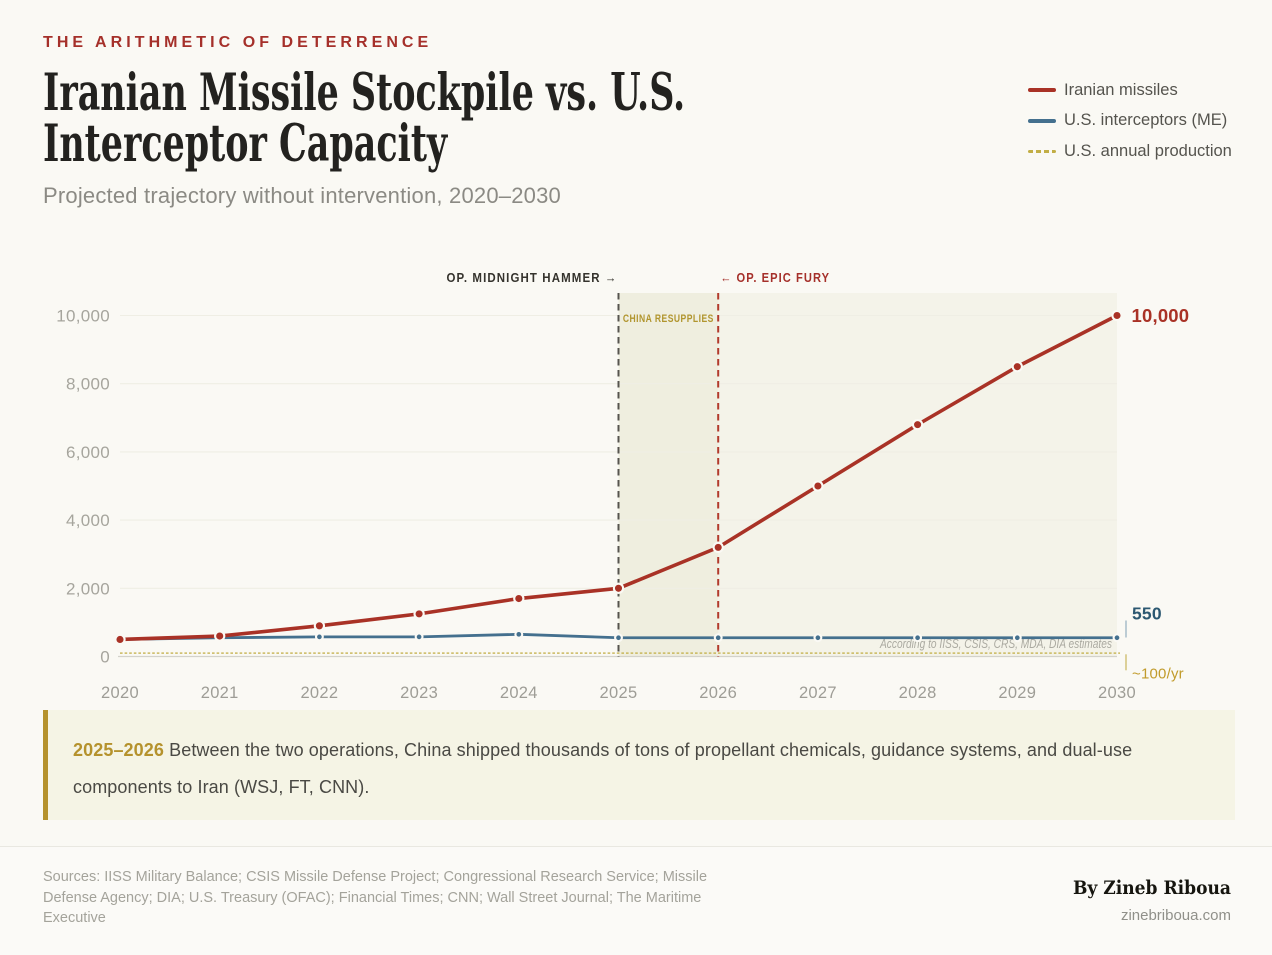 The image size is (1272, 955). I want to click on byline: By Zineb Riboua, so click(1151, 888).